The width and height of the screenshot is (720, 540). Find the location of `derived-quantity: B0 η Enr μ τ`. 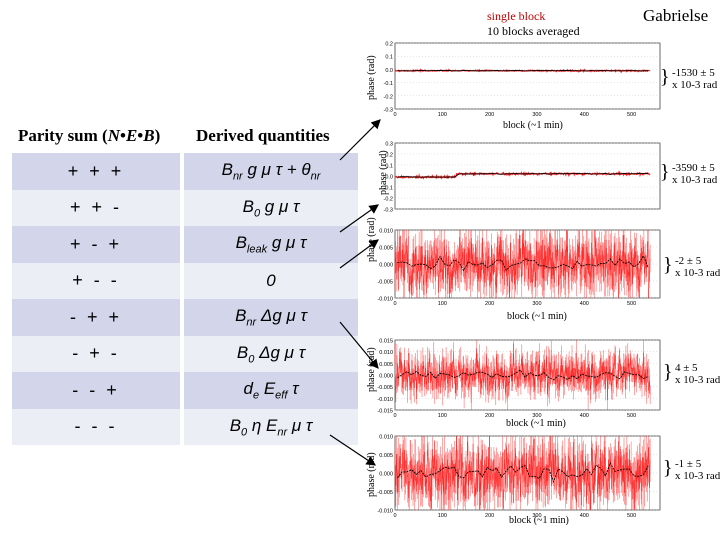

derived-quantity: B0 η Enr μ τ is located at coordinates (271, 426).